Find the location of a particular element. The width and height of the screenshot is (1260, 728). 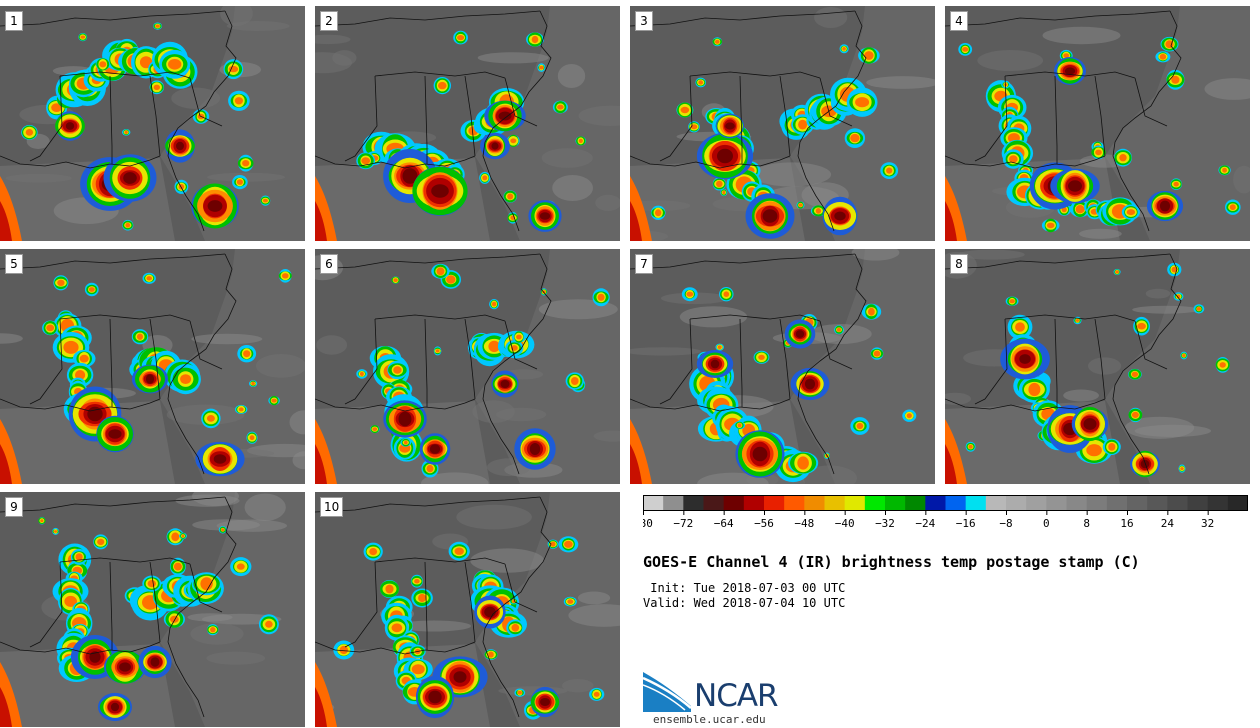

map-panel-2: 2 is located at coordinates (467, 123).